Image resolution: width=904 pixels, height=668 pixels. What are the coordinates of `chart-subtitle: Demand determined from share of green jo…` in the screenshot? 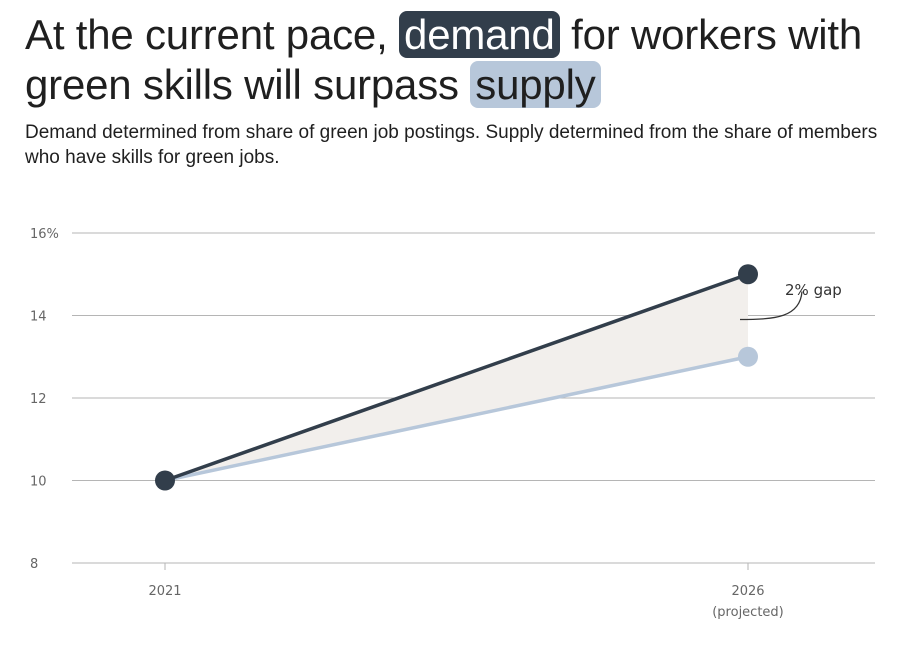 It's located at (451, 145).